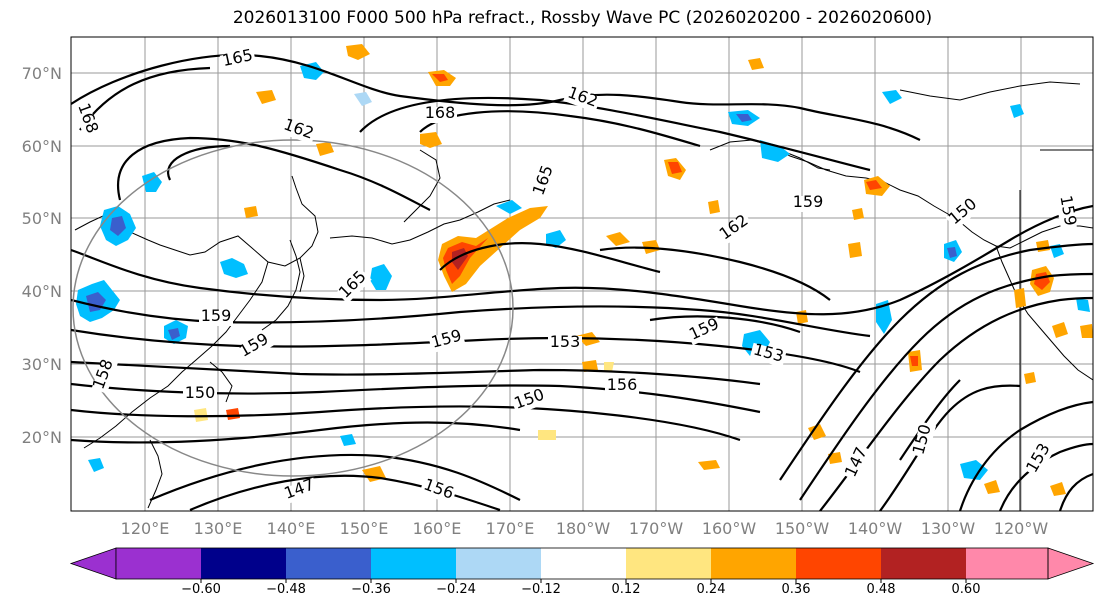  What do you see at coordinates (42, 73) in the screenshot?
I see `latitude-label: 70°N` at bounding box center [42, 73].